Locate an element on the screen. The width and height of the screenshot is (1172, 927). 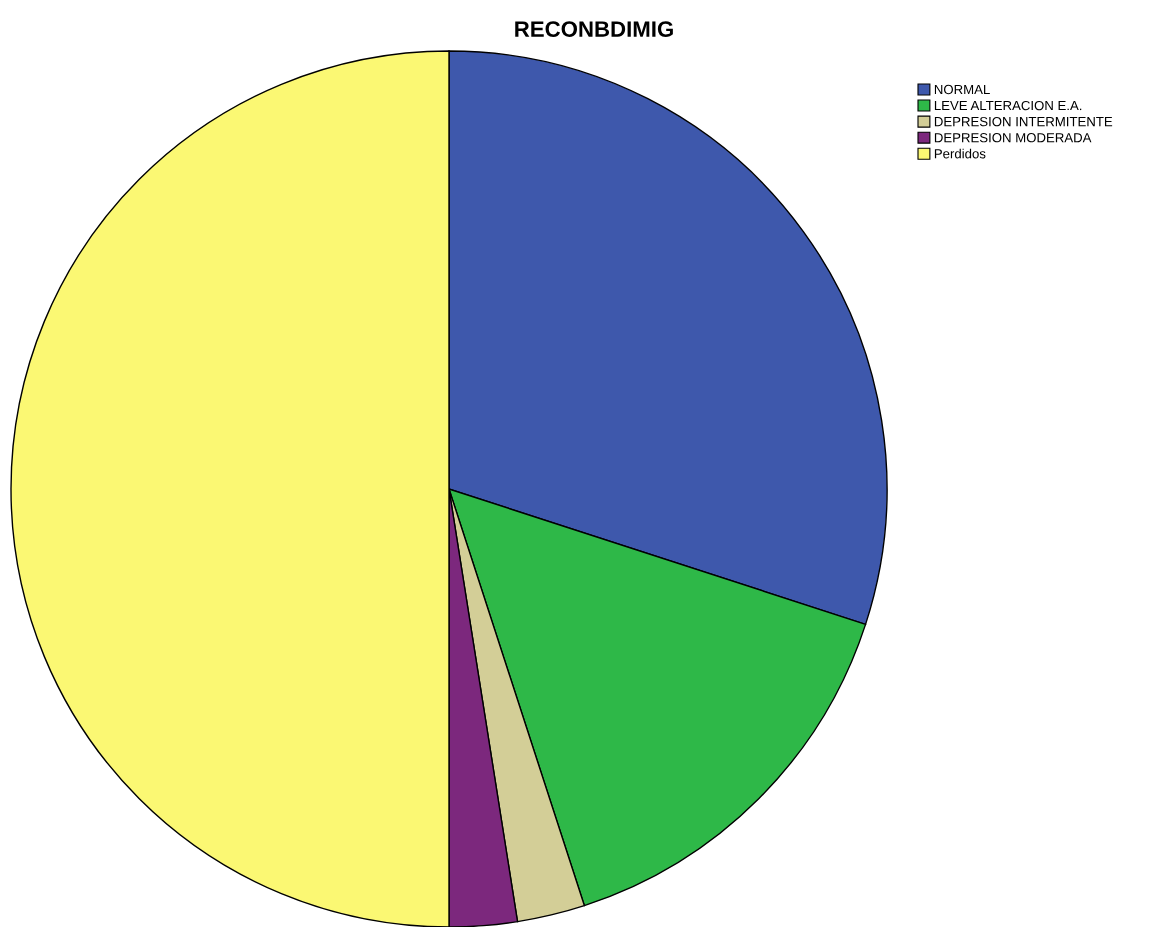
legend-label: DEPRESION MODERADA is located at coordinates (1013, 138).